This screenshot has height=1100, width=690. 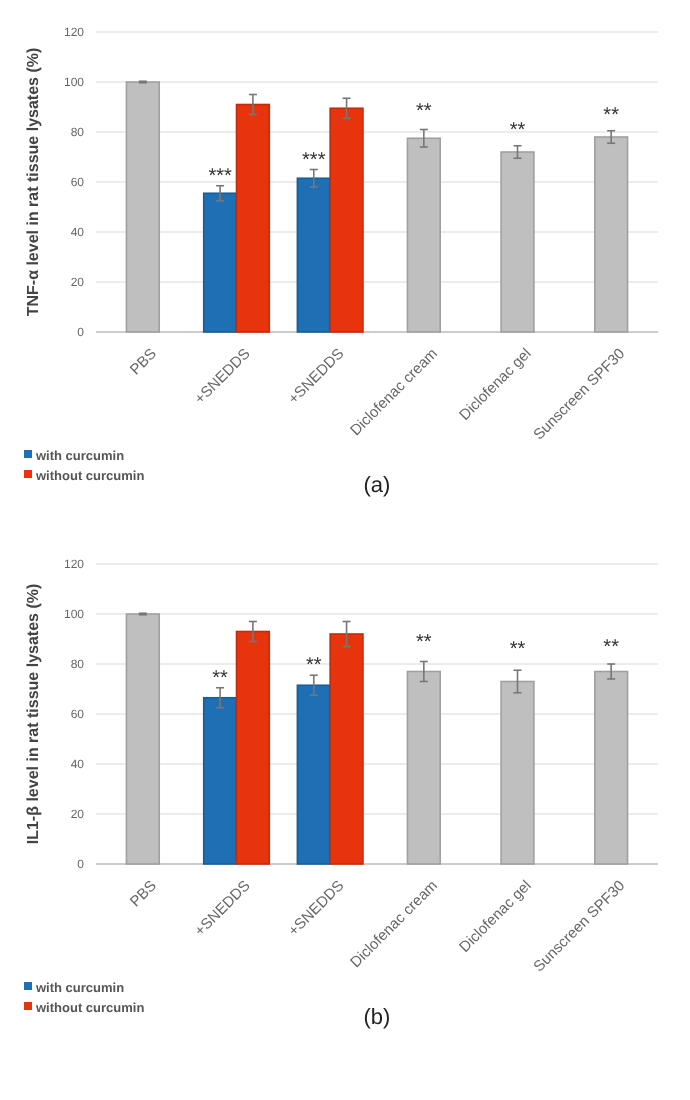 I want to click on text: (b), so click(x=377, y=1018).